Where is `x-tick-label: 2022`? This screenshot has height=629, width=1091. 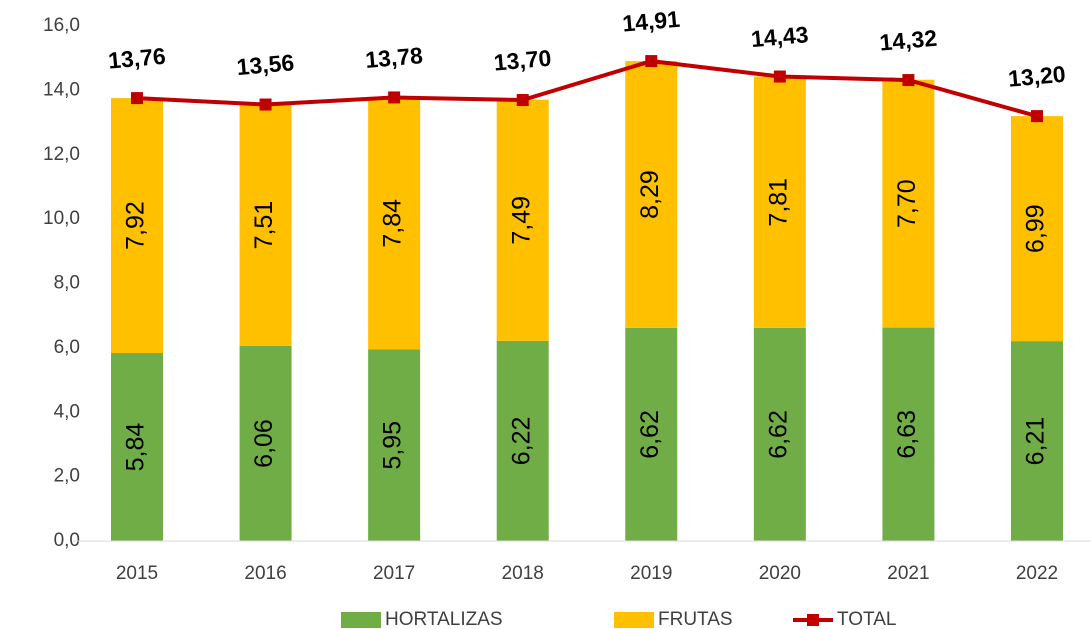 x-tick-label: 2022 is located at coordinates (1037, 573).